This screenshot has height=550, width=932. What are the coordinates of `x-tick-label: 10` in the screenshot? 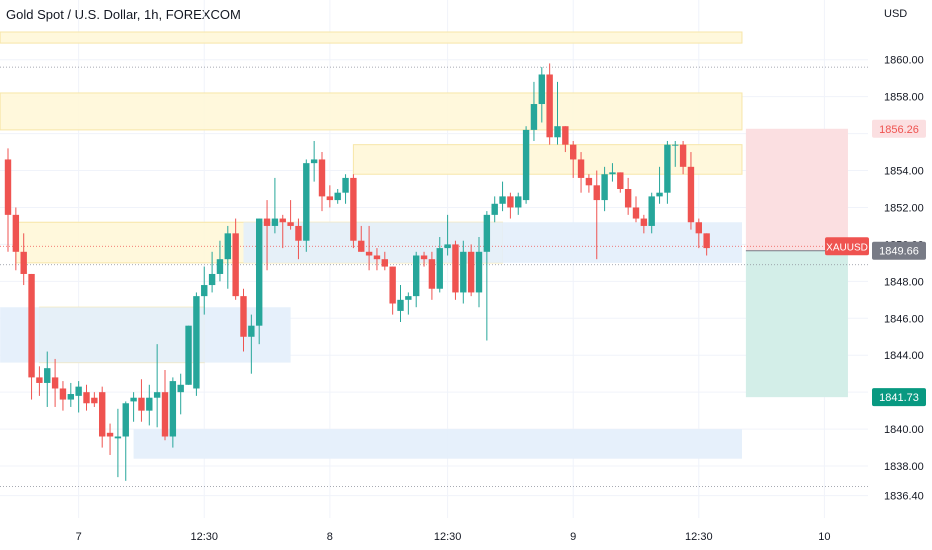 It's located at (824, 537).